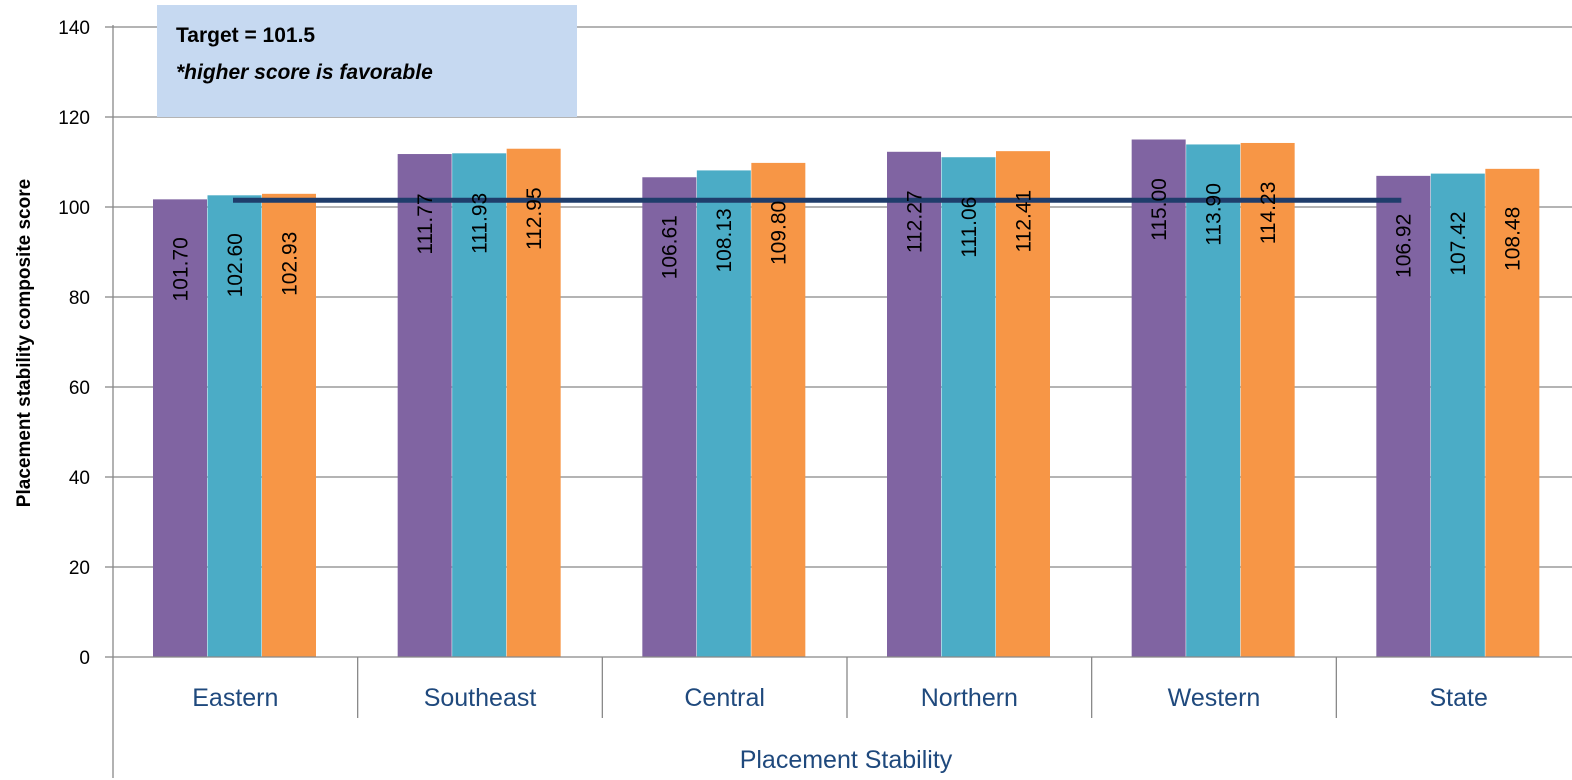 The height and width of the screenshot is (780, 1572). I want to click on data-label: 102.60, so click(235, 265).